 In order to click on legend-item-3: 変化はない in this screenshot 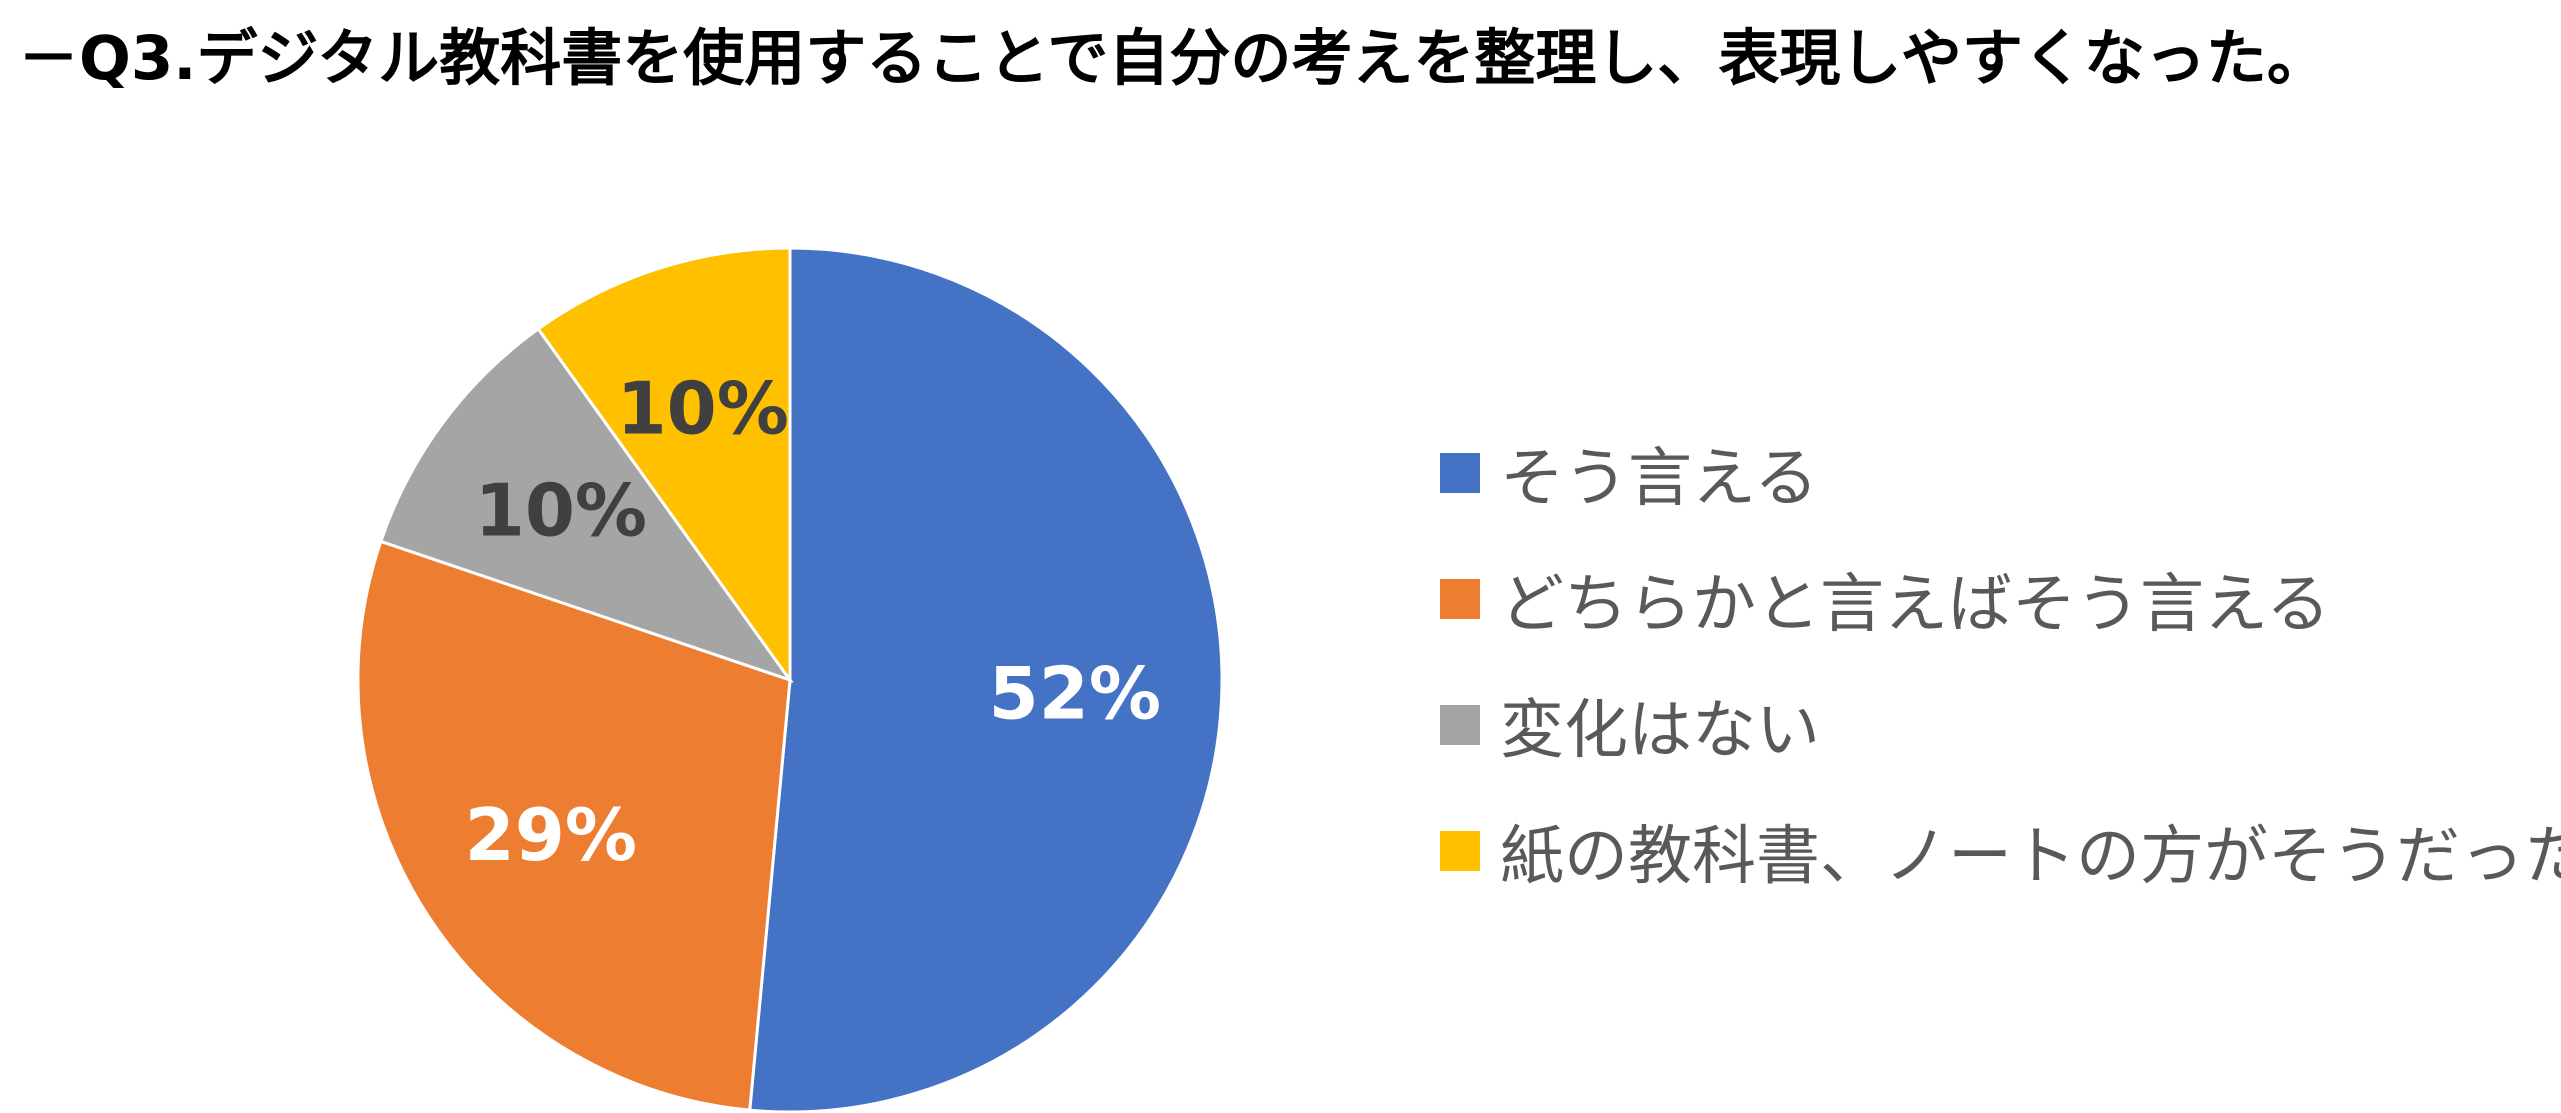, I will do `click(2000, 725)`.